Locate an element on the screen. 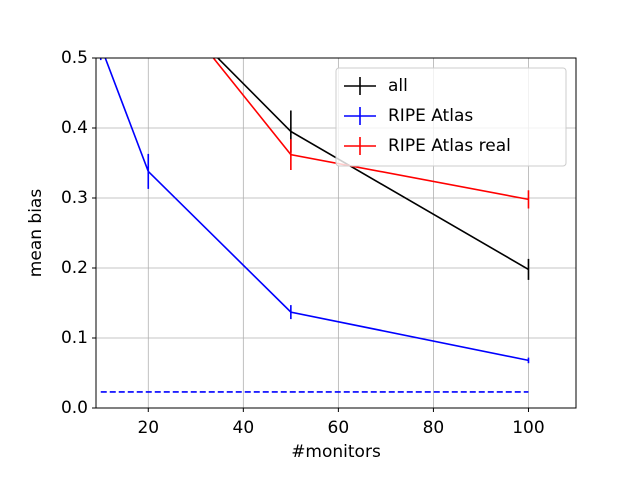  y-tick-label: 0.1 is located at coordinates (74, 338).